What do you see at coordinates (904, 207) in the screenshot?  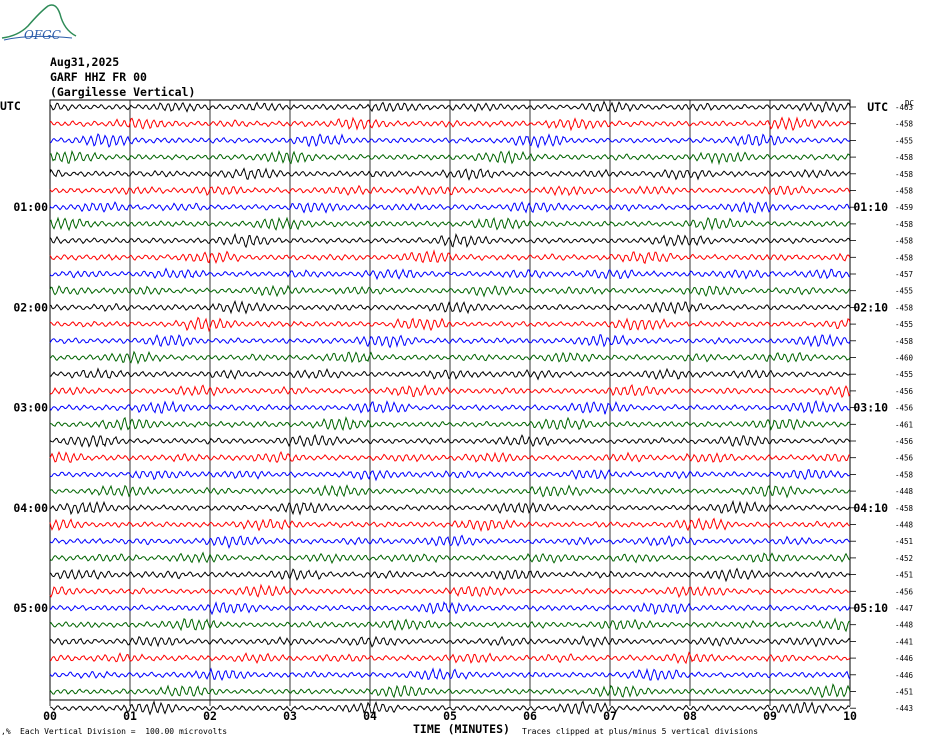 I see `dc-offset-label: -459` at bounding box center [904, 207].